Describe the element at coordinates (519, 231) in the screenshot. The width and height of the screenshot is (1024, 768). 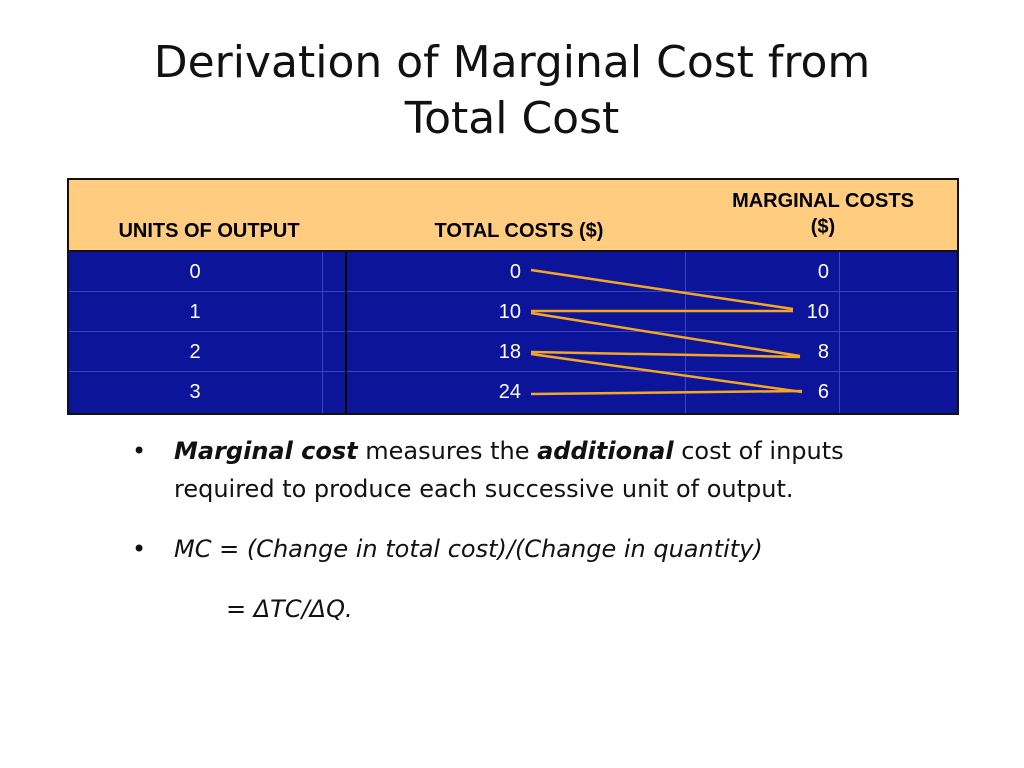
I see `header-total-costs: TOTAL COSTS ($)` at that location.